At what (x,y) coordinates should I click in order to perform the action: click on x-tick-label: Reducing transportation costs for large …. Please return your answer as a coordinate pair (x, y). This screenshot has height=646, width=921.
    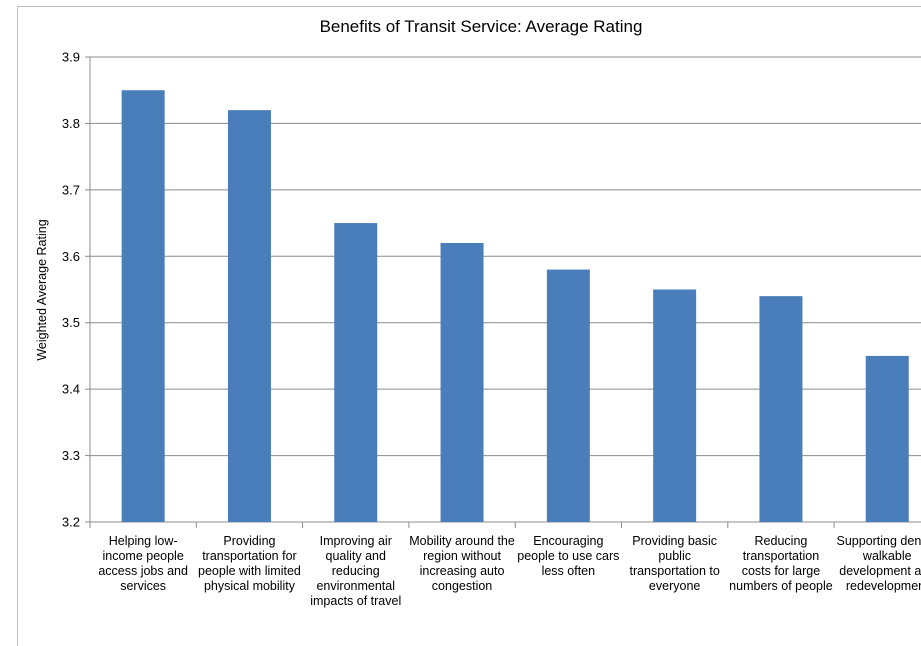
    Looking at the image, I should click on (781, 563).